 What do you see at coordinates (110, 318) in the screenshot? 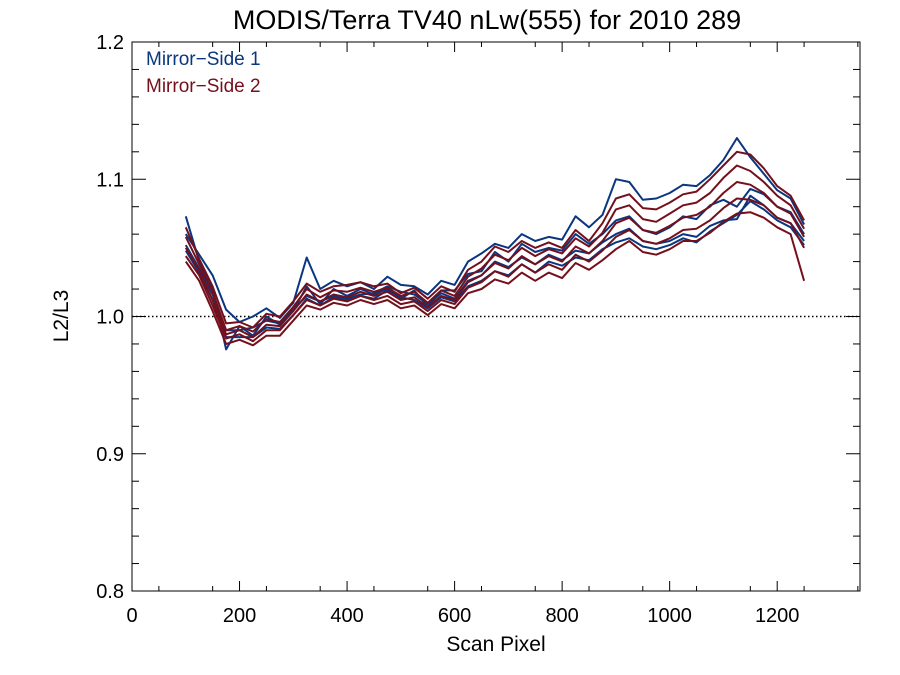
I see `y-tick-label: 1.0` at bounding box center [110, 318].